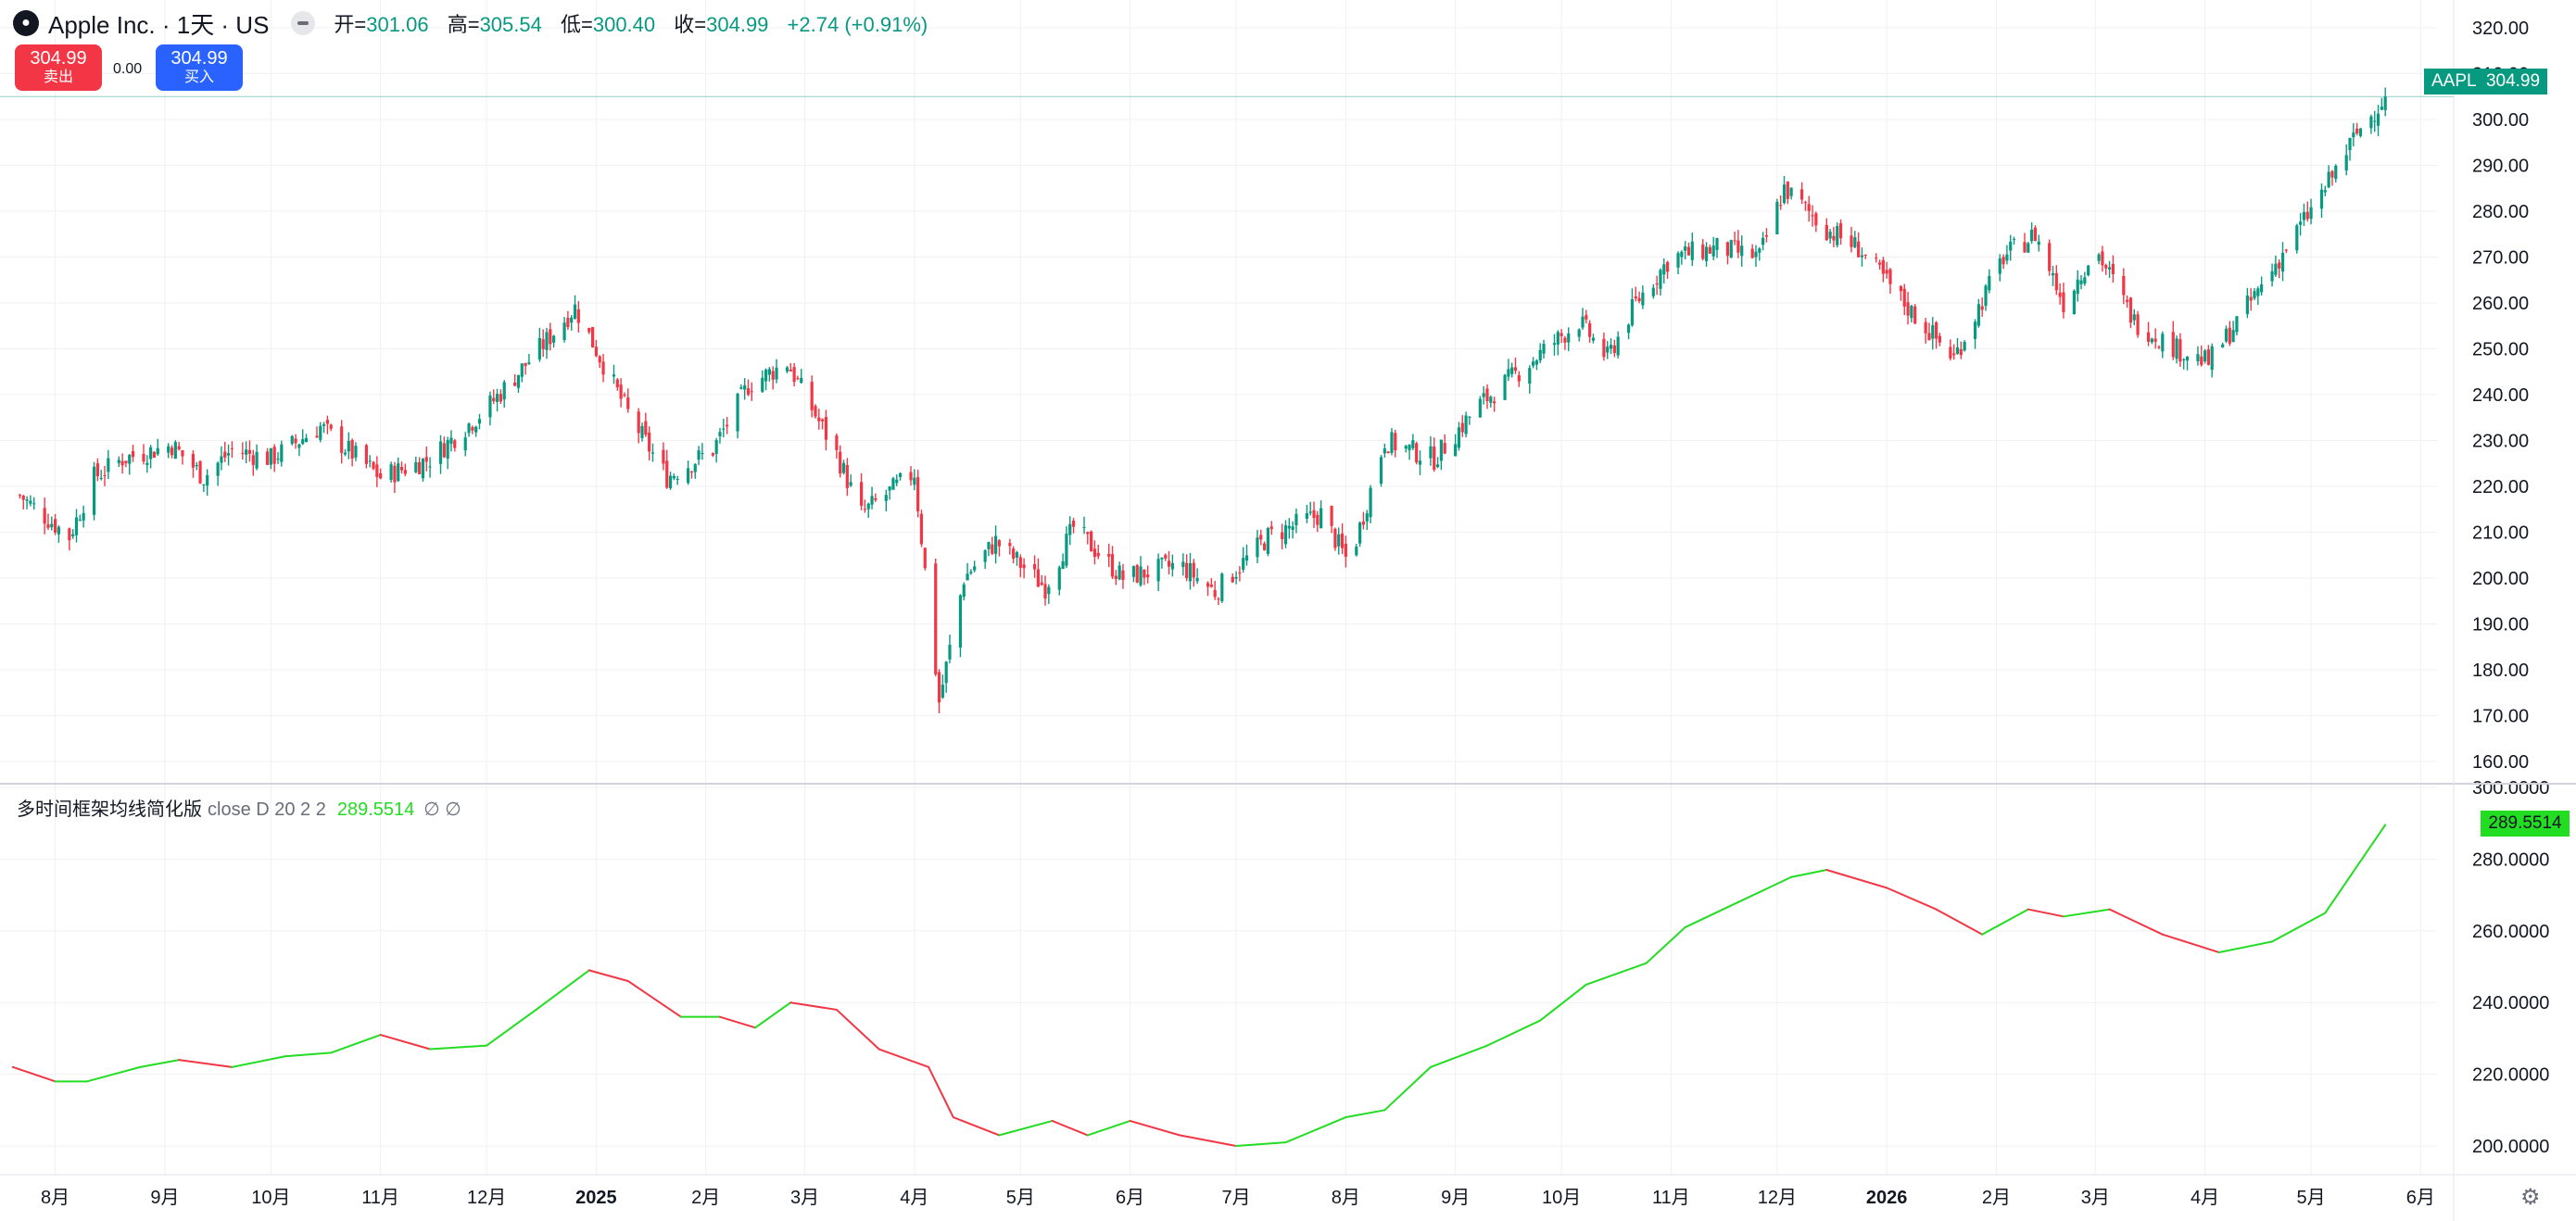 The width and height of the screenshot is (2576, 1221). I want to click on collapse-icon, so click(303, 23).